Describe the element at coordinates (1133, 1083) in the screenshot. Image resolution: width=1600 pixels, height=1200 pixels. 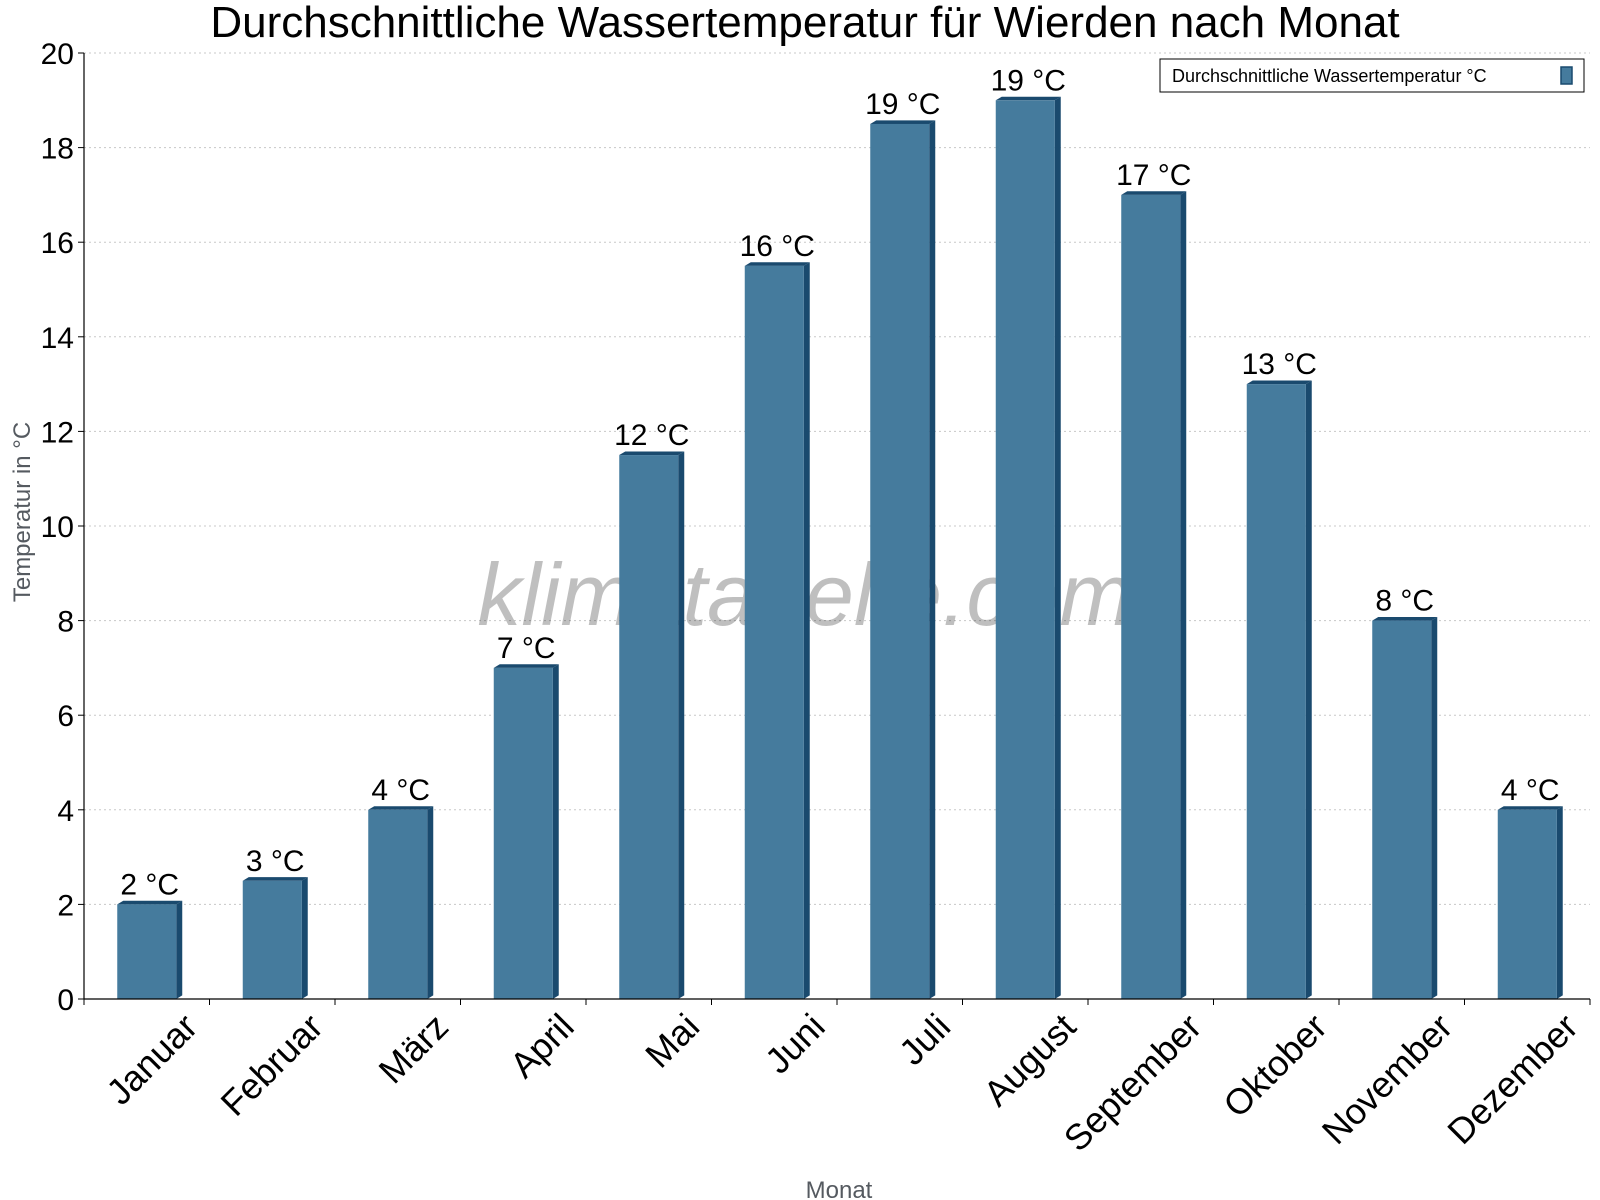
I see `x-tick-label: September` at that location.